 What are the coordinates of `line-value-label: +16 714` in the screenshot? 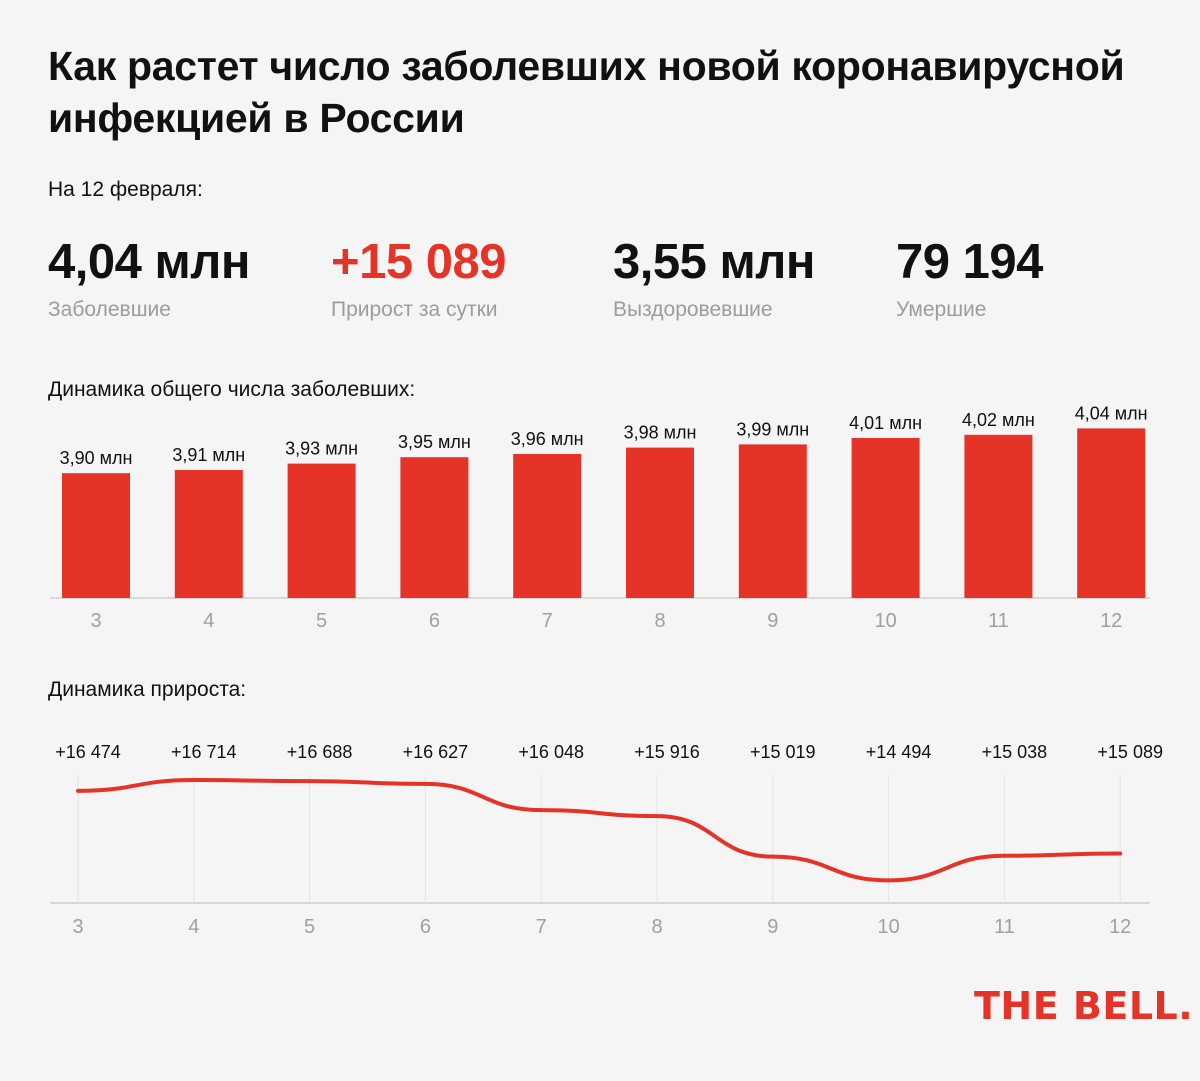 It's located at (204, 752).